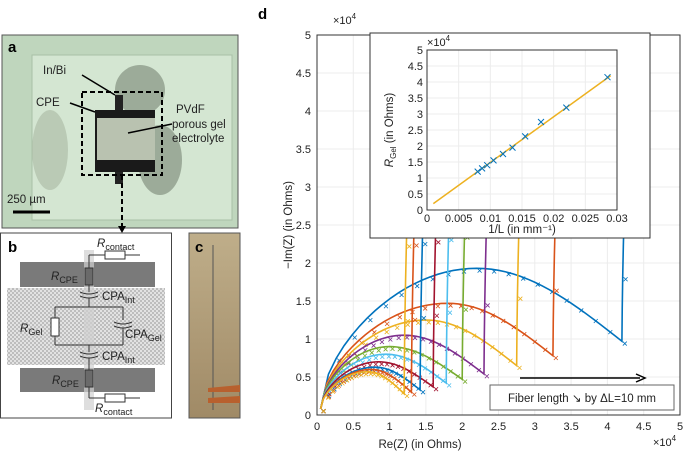  I want to click on panel-label-d: d, so click(262, 14).